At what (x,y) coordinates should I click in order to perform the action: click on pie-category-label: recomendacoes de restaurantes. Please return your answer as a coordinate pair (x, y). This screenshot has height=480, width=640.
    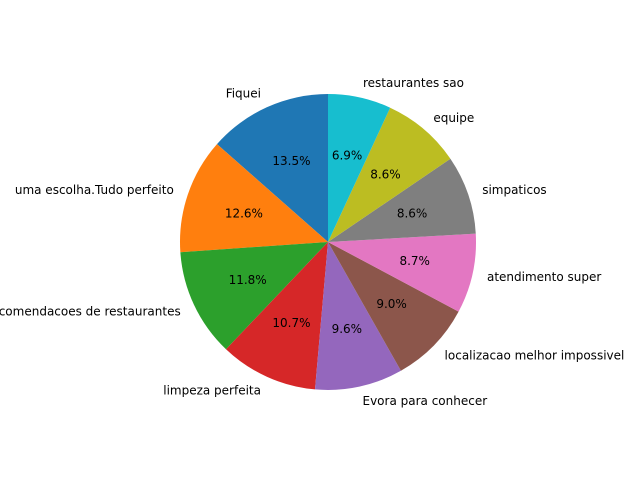
    Looking at the image, I should click on (90, 311).